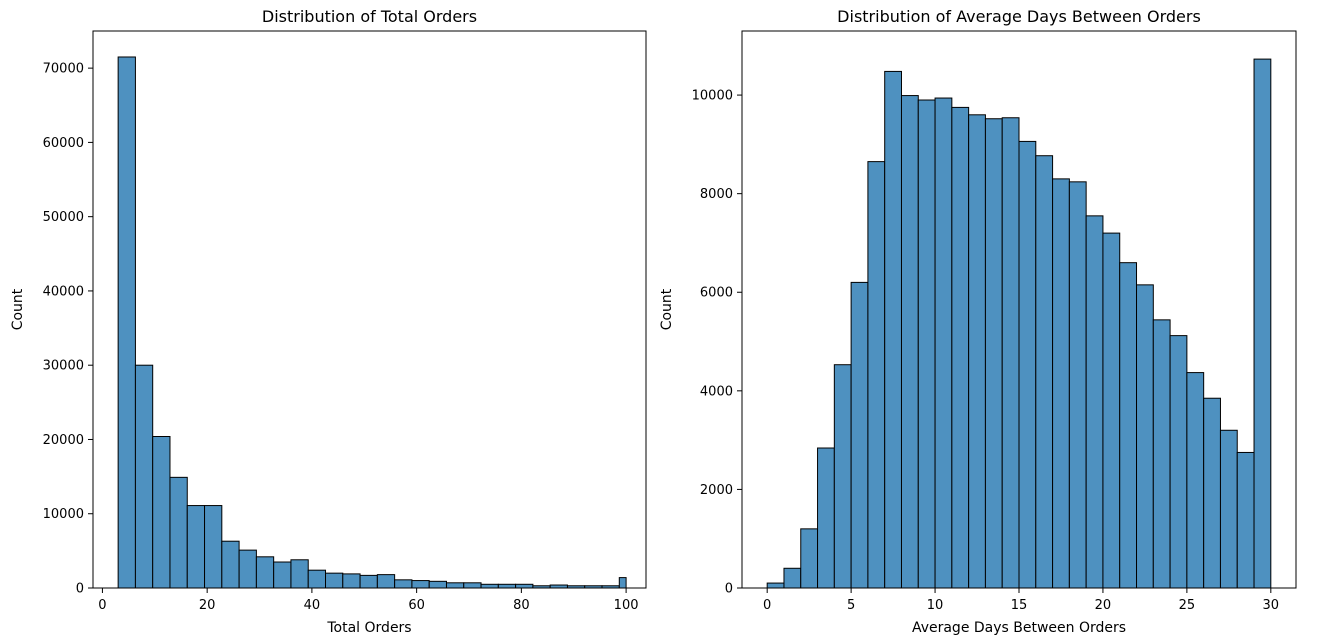 The height and width of the screenshot is (643, 1318). What do you see at coordinates (626, 605) in the screenshot?
I see `x-tick-label: 100` at bounding box center [626, 605].